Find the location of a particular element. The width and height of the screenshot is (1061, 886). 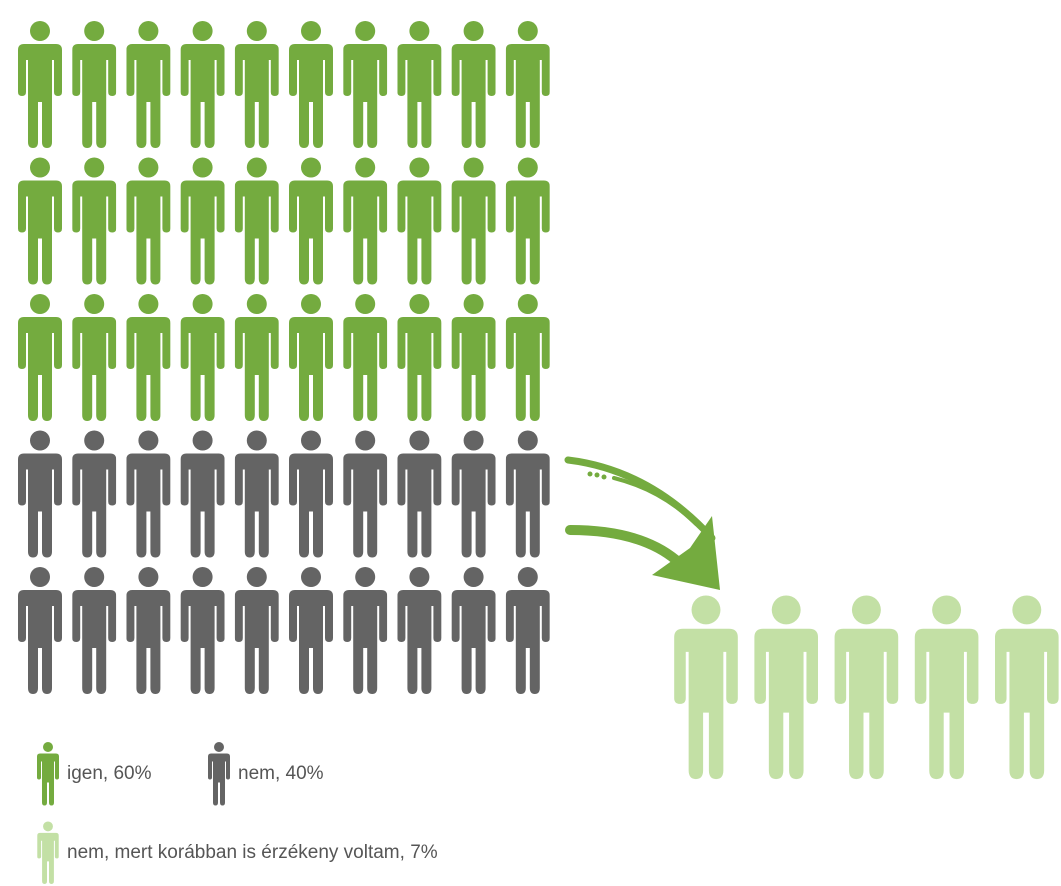

arrow-annotation is located at coordinates (642, 523).